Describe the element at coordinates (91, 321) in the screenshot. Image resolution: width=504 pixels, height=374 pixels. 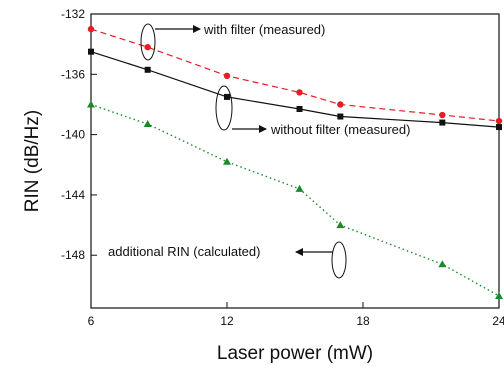
I see `x-tick-label: 6` at that location.